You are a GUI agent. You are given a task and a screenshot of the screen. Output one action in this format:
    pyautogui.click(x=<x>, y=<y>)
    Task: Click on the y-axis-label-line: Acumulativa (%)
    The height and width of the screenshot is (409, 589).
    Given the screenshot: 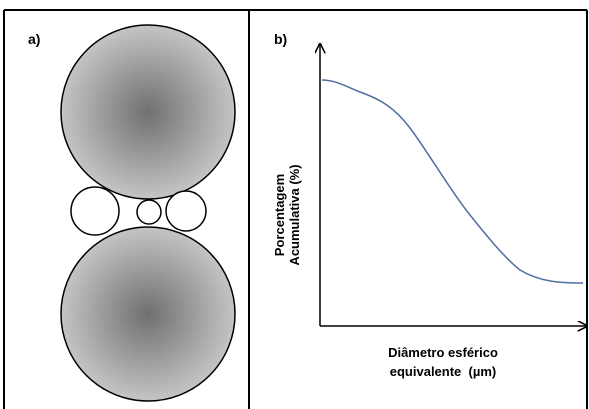 What is the action you would take?
    pyautogui.click(x=294, y=214)
    